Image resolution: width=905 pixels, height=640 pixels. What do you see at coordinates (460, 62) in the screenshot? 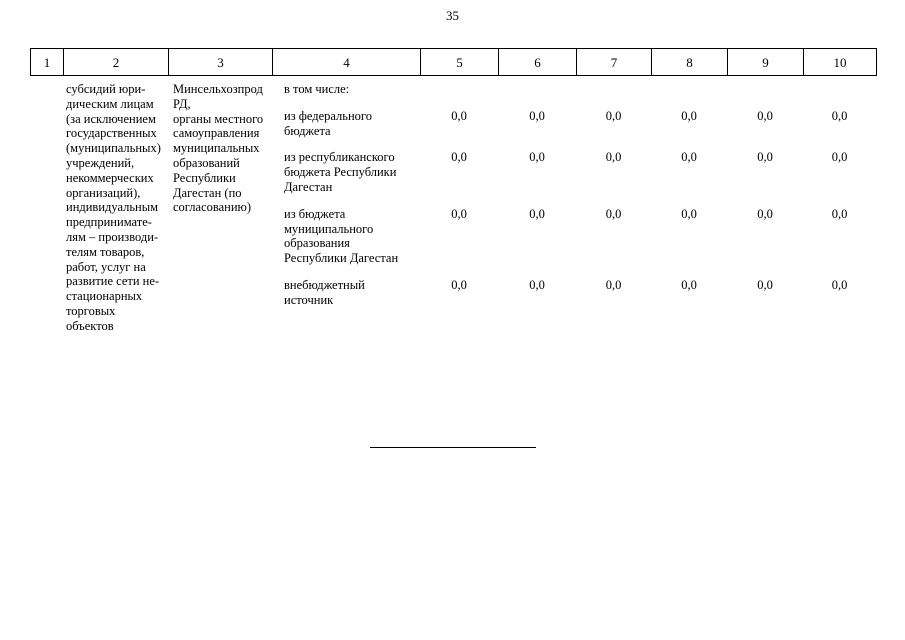
I see `column-header-5: 5` at bounding box center [460, 62].